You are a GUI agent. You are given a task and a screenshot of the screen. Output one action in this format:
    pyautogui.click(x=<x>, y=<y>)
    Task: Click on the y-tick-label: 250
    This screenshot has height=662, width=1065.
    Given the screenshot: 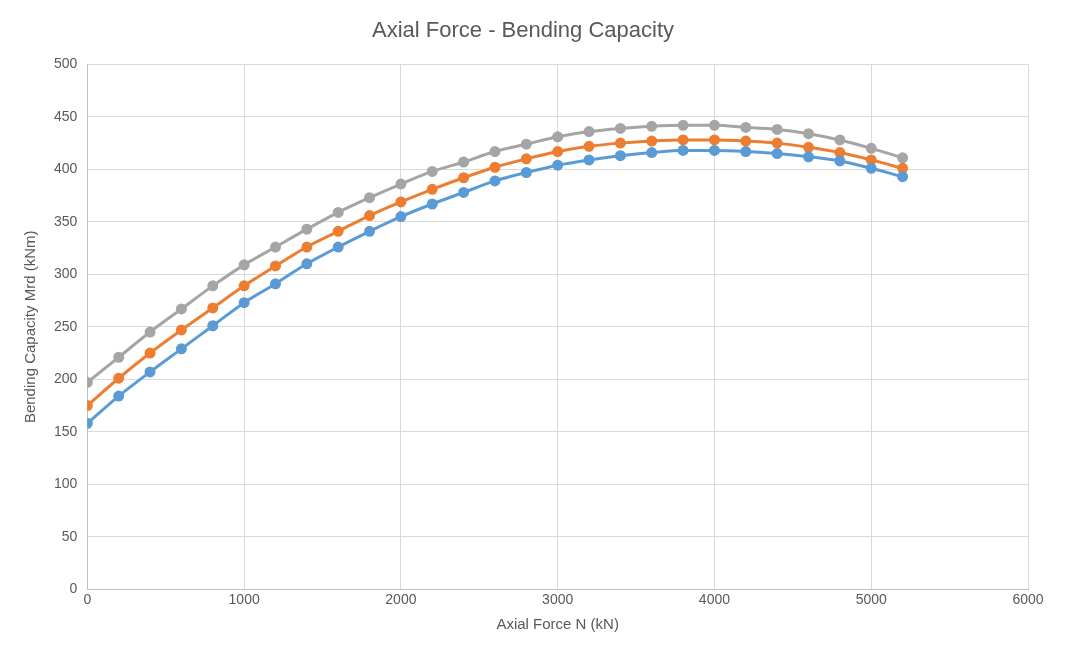 What is the action you would take?
    pyautogui.click(x=66, y=325)
    